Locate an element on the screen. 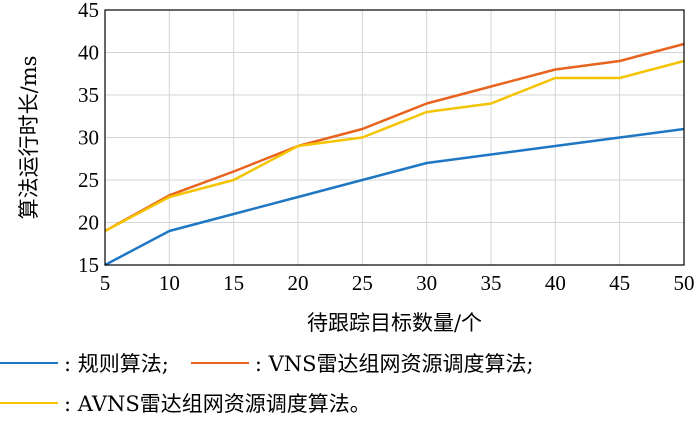 Image resolution: width=700 pixels, height=428 pixels. legend-item-vns: : VNS雷达组网资源调度算法; is located at coordinates (362, 363).